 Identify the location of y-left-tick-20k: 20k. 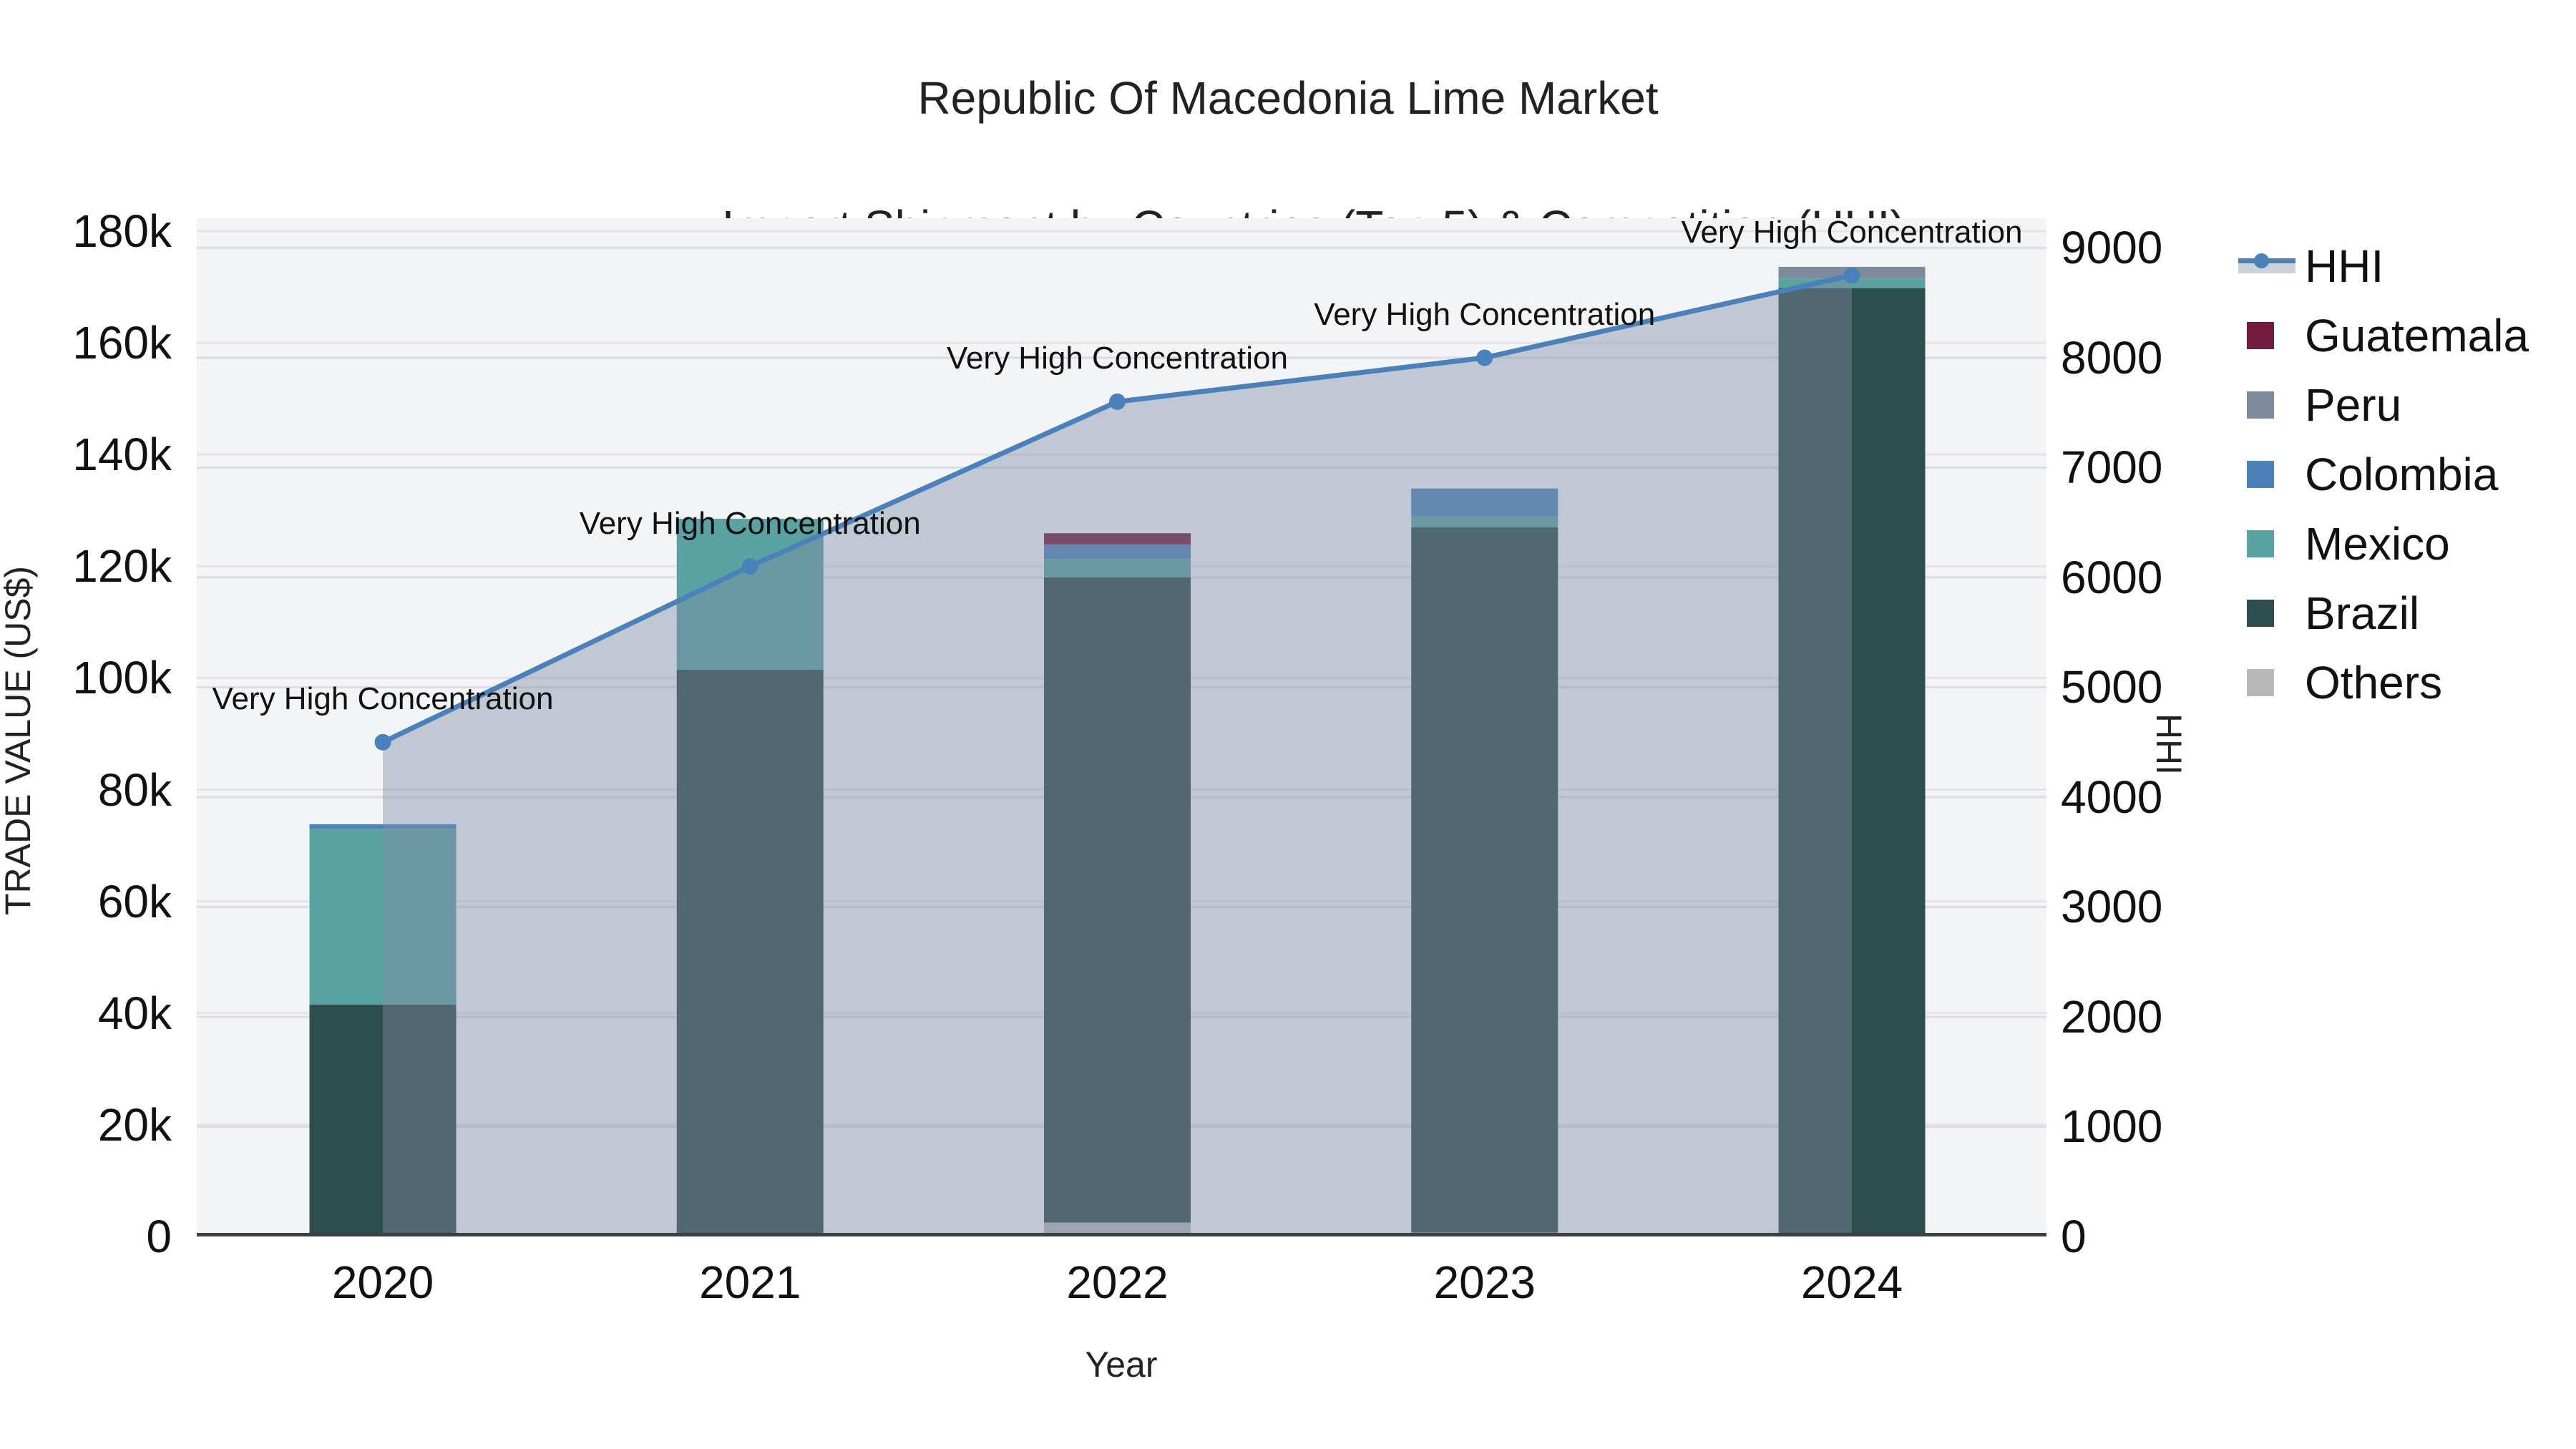
(134, 1124).